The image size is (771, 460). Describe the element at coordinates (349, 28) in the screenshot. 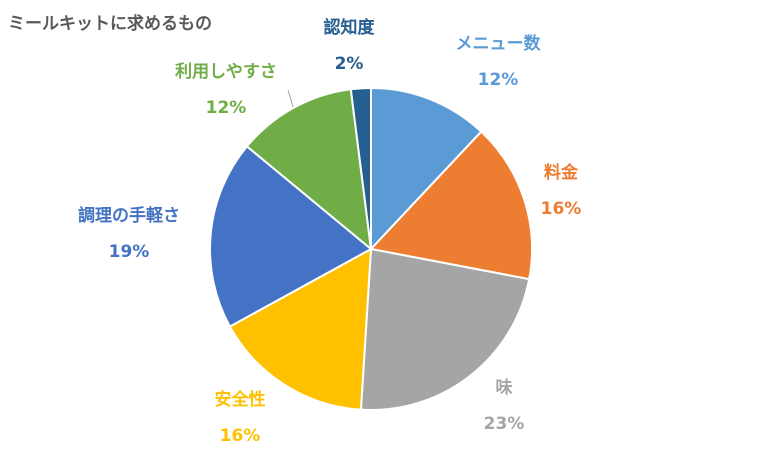

I see `slice-name: 認知度` at that location.